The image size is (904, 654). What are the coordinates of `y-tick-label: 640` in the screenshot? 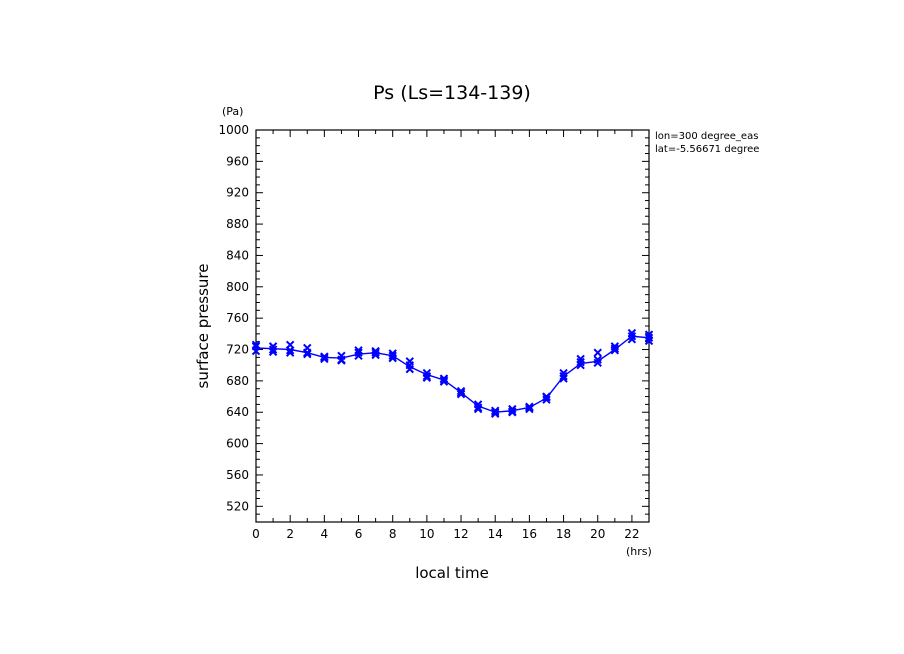 It's located at (237, 412).